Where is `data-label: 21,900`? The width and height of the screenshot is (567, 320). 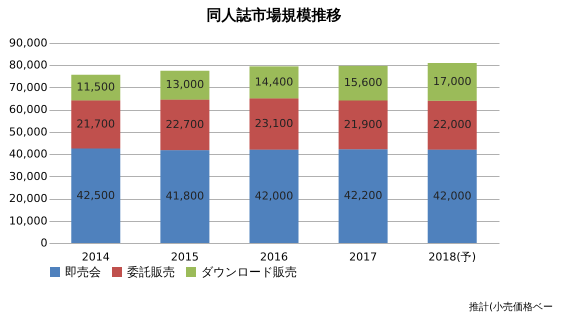 data-label: 21,900 is located at coordinates (363, 124).